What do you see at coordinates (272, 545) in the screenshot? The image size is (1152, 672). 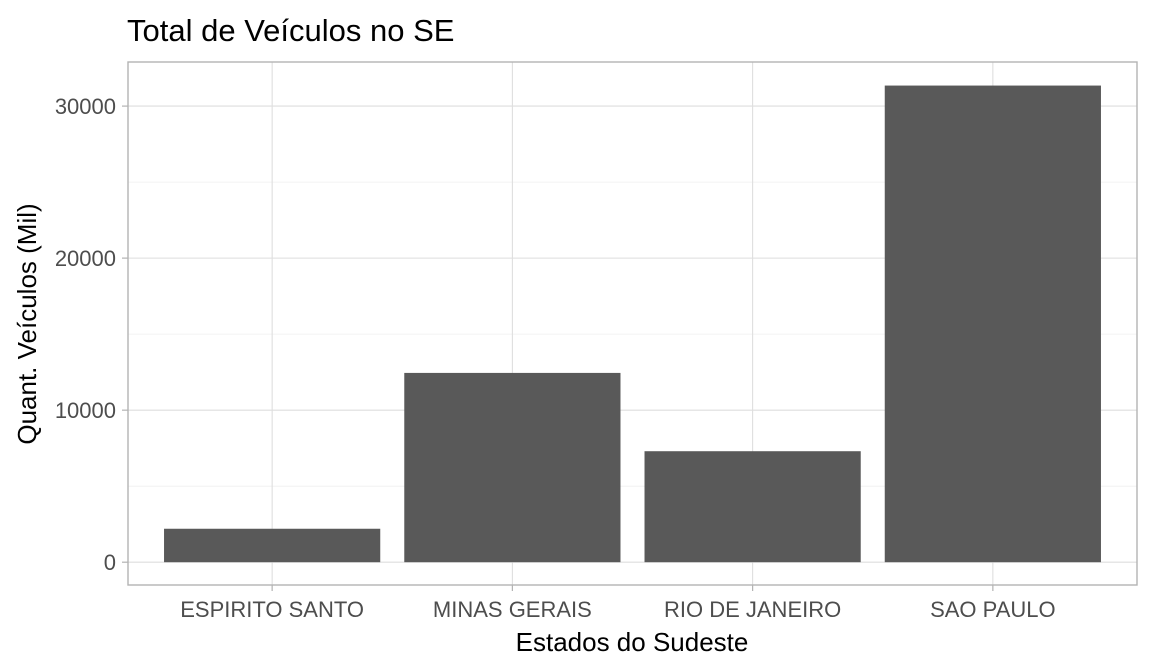 I see `bar-espirito-santo` at bounding box center [272, 545].